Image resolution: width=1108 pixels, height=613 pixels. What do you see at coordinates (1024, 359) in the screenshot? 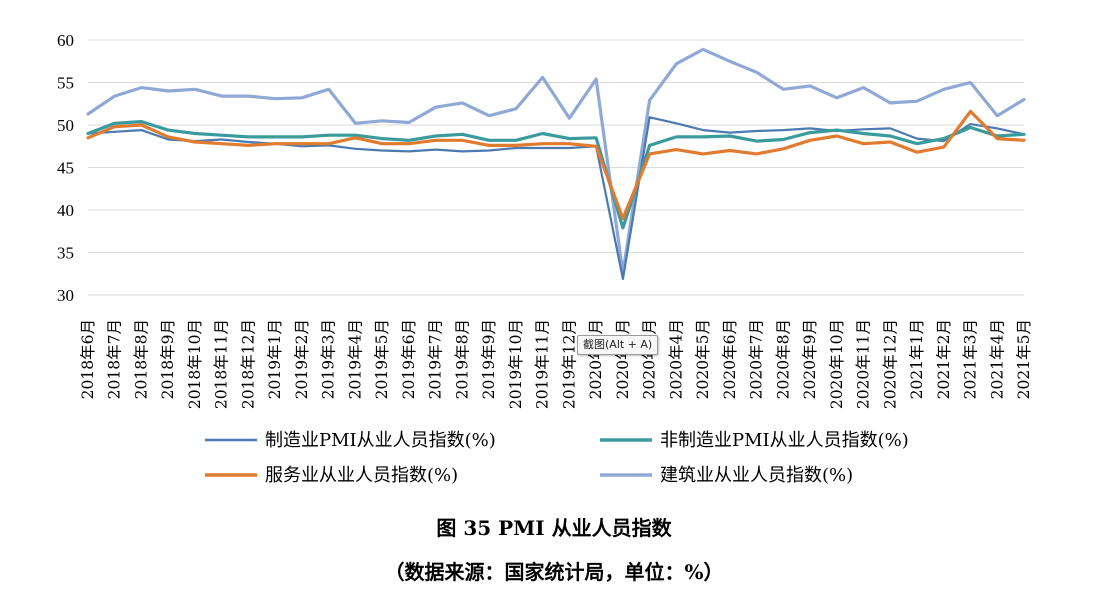
I see `x-tick-label: 2021年5月` at bounding box center [1024, 359].